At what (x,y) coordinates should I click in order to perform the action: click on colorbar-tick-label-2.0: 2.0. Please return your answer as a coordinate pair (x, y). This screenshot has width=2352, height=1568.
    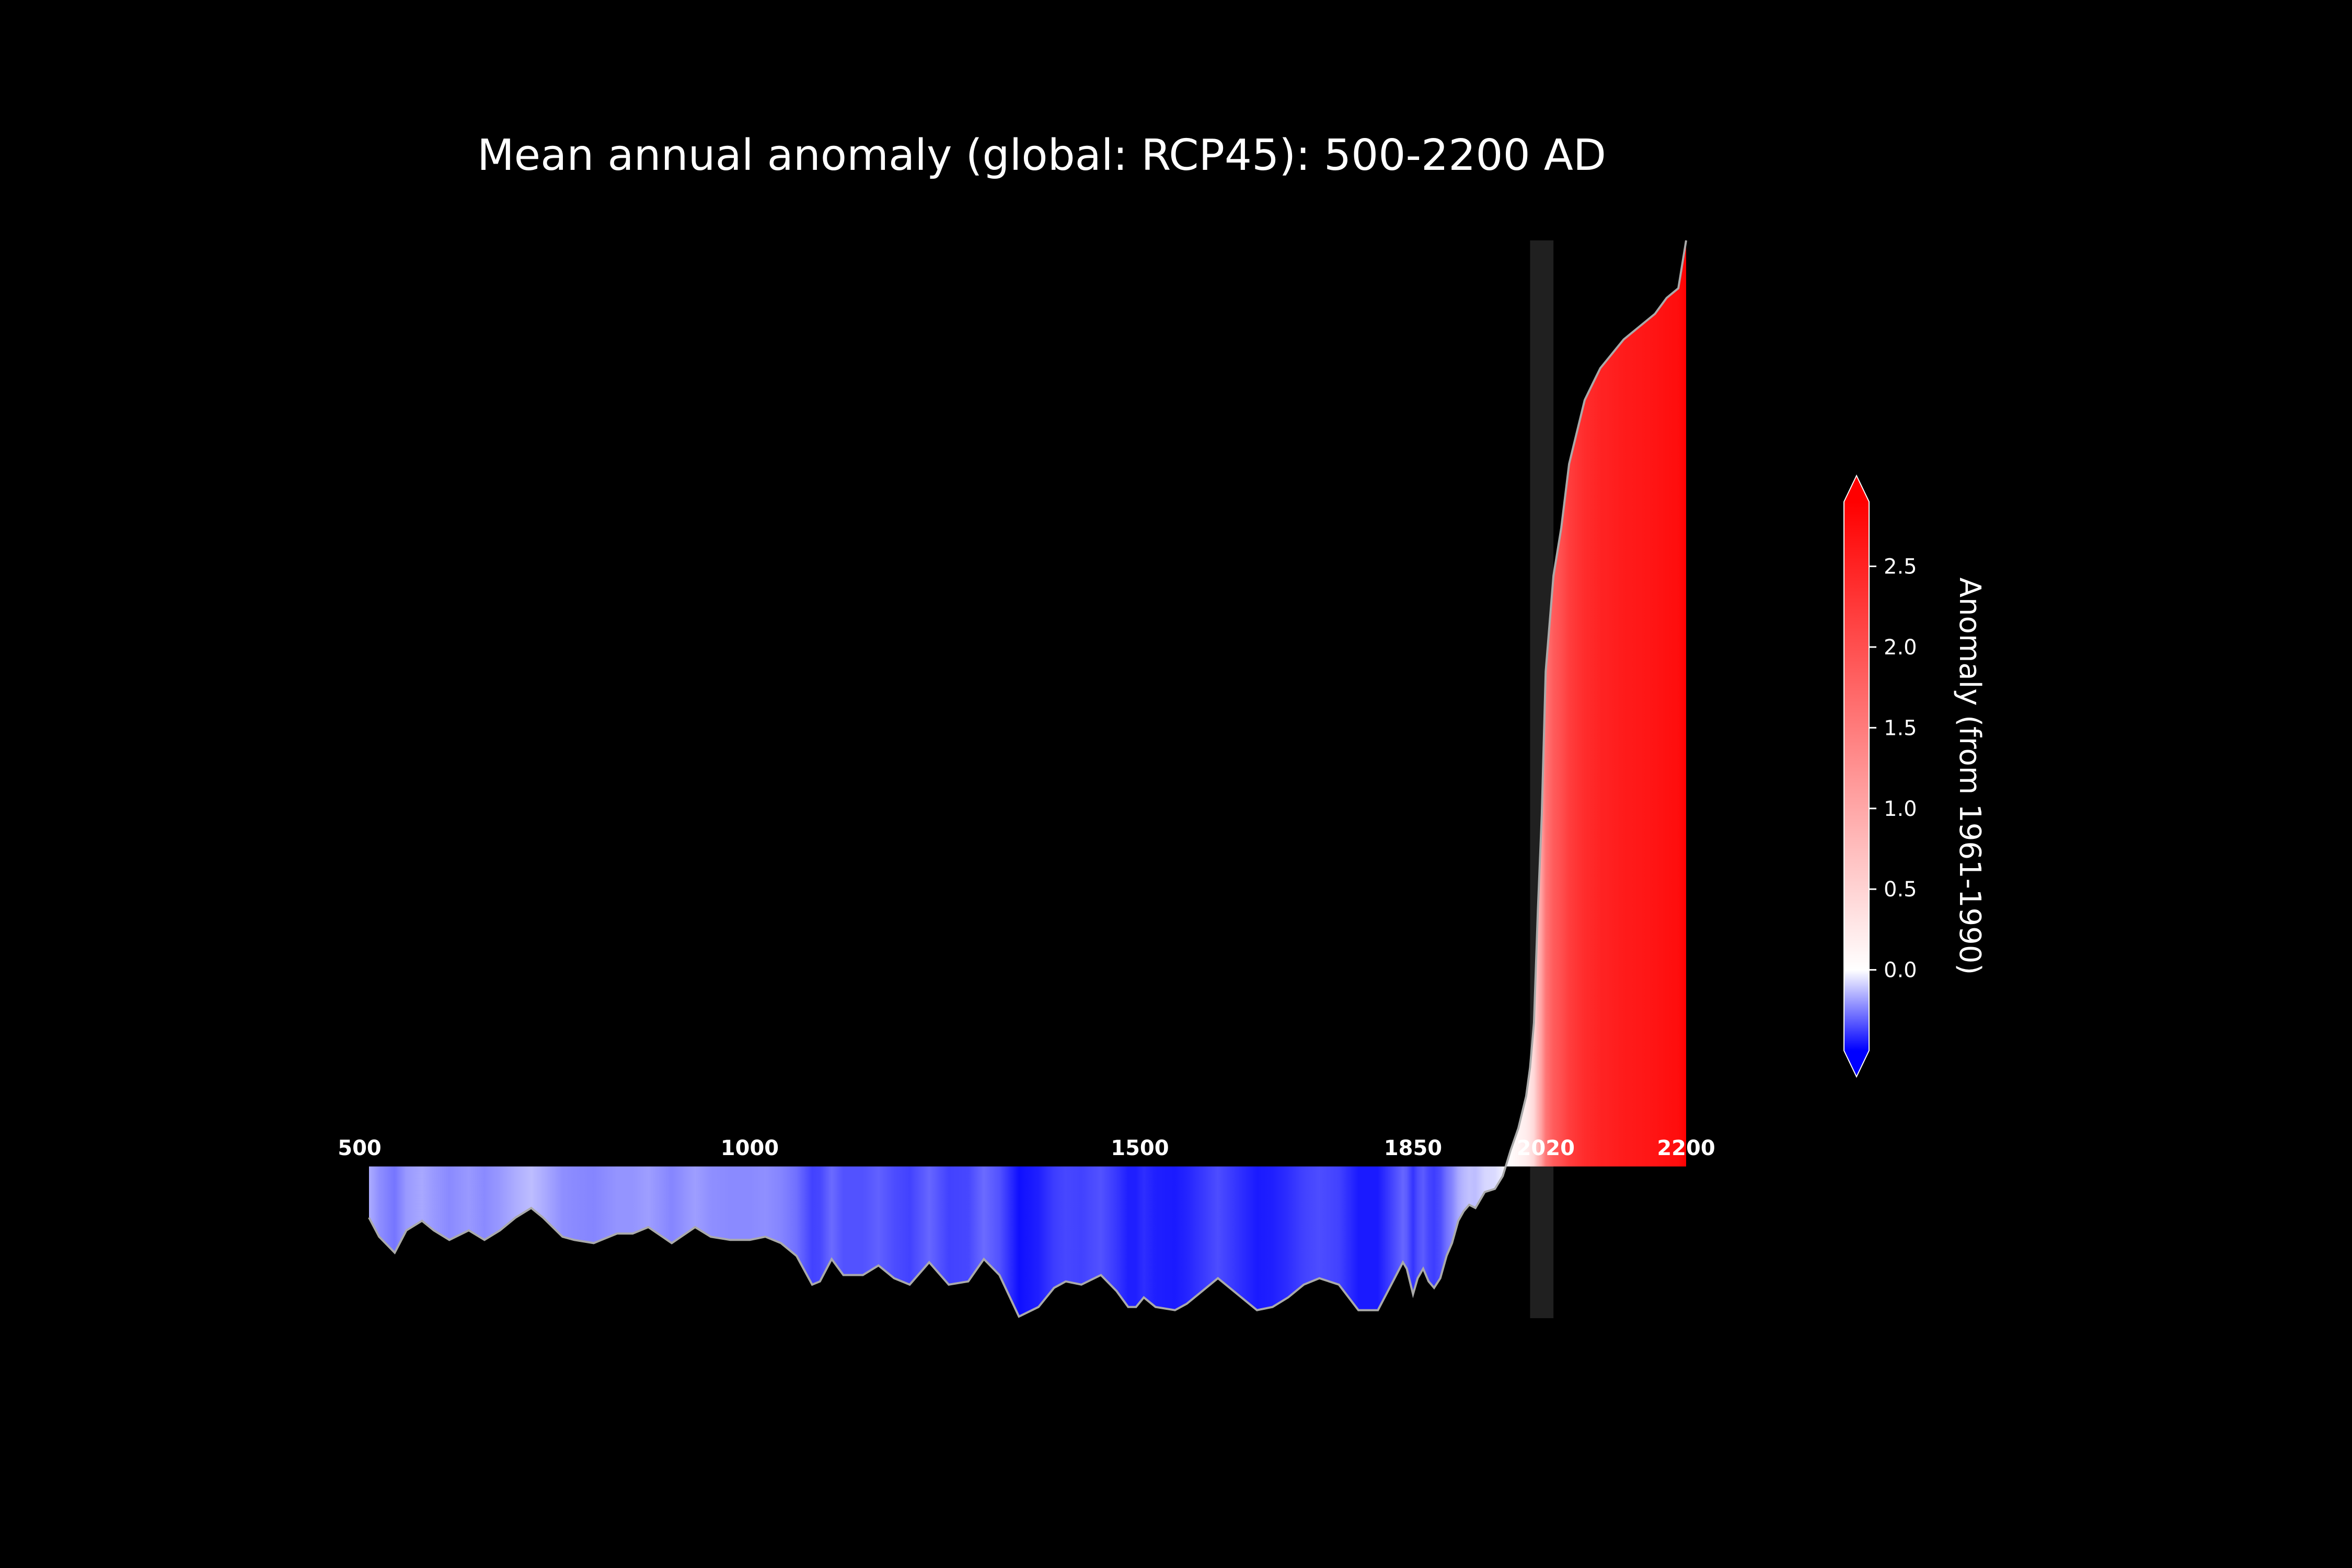
    Looking at the image, I should click on (1900, 648).